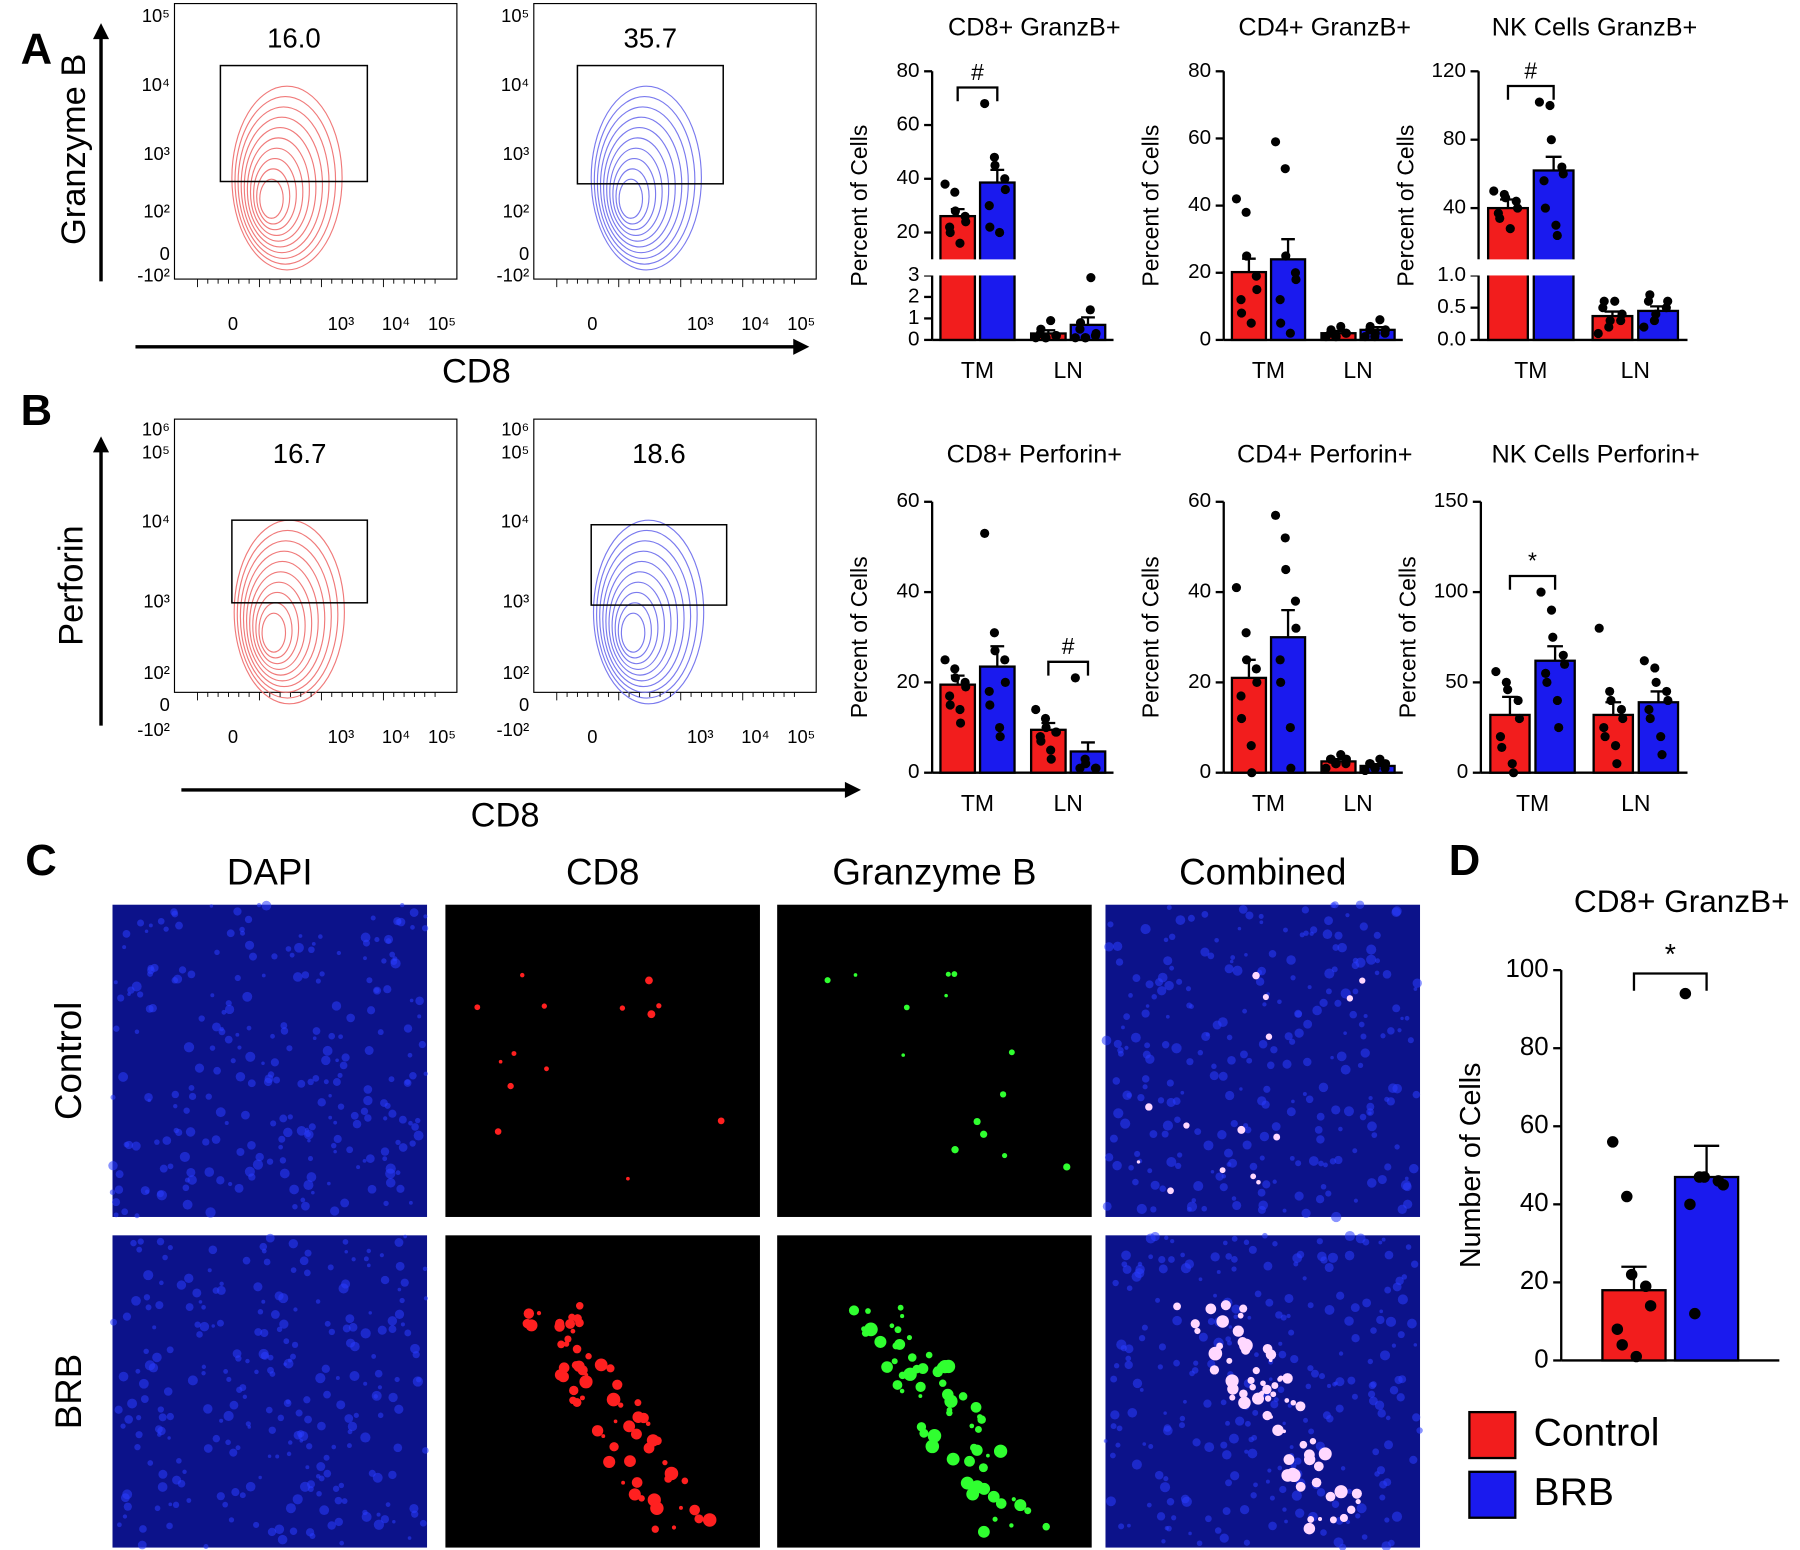 This screenshot has width=1800, height=1550. I want to click on y-tick-label: 80, so click(1534, 1047).